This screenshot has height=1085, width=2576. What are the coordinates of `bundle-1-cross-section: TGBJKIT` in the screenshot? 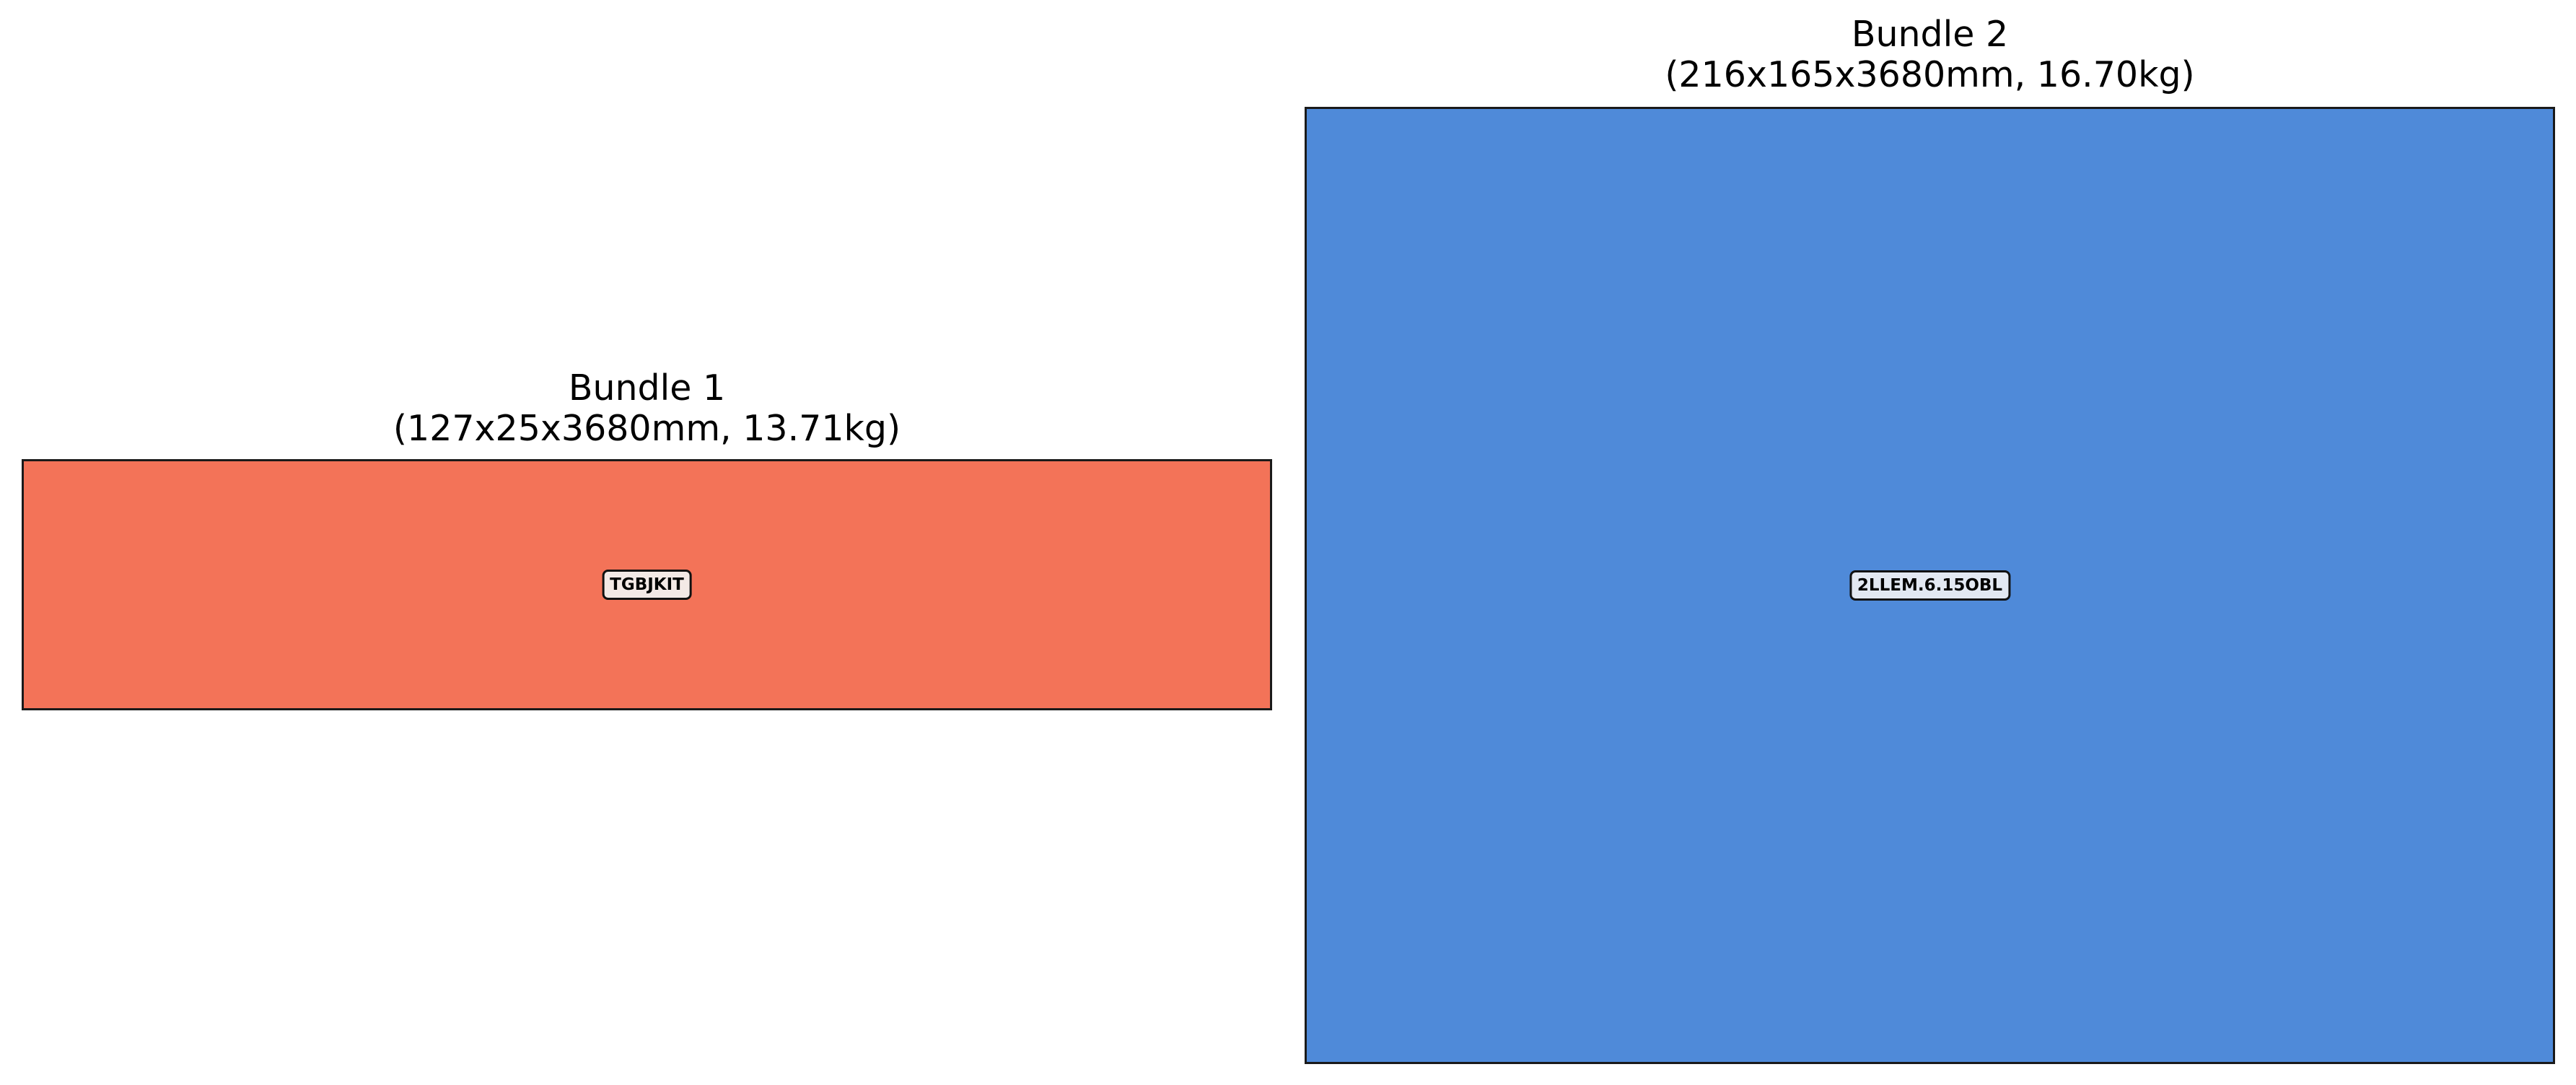 It's located at (647, 584).